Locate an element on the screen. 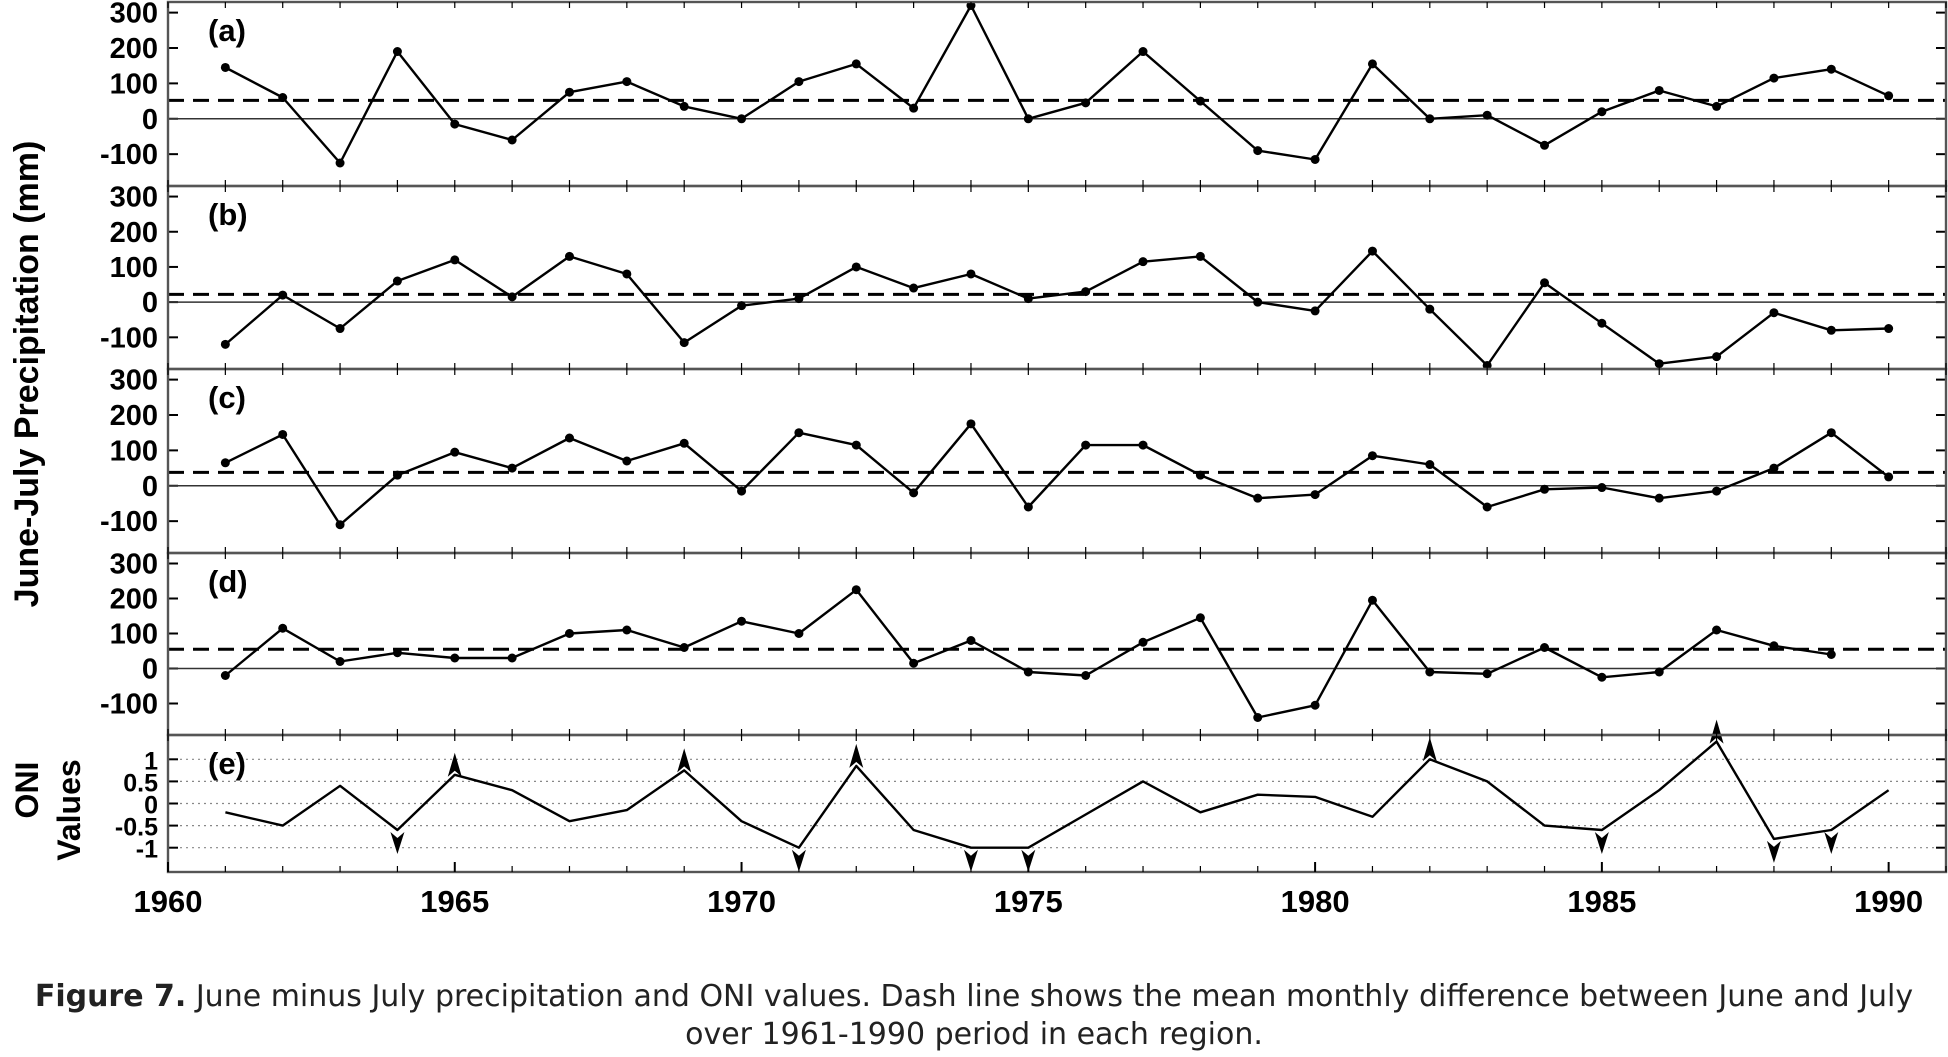 The image size is (1948, 1057). y-tick-label: -0.5 is located at coordinates (136, 828).